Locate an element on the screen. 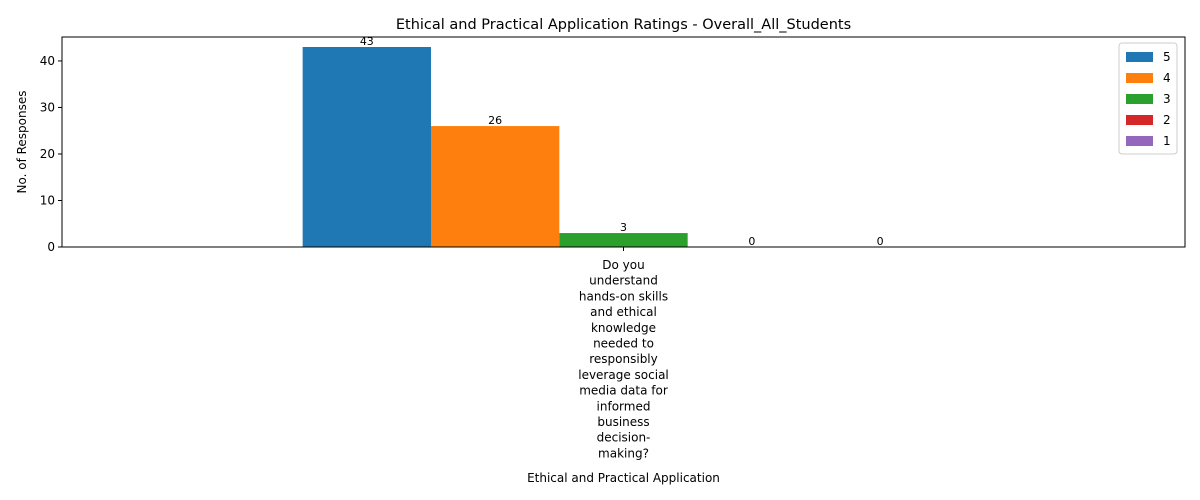  legend: 5 4 3 2 1 is located at coordinates (1148, 98).